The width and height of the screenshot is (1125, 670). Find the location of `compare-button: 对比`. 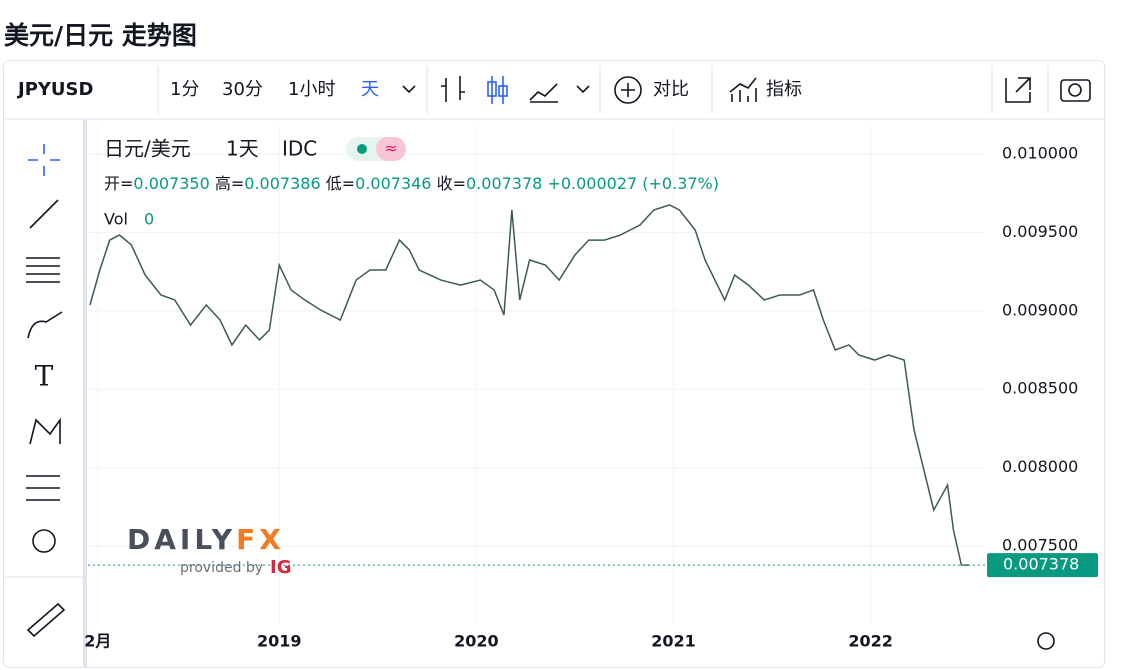

compare-button: 对比 is located at coordinates (671, 89).